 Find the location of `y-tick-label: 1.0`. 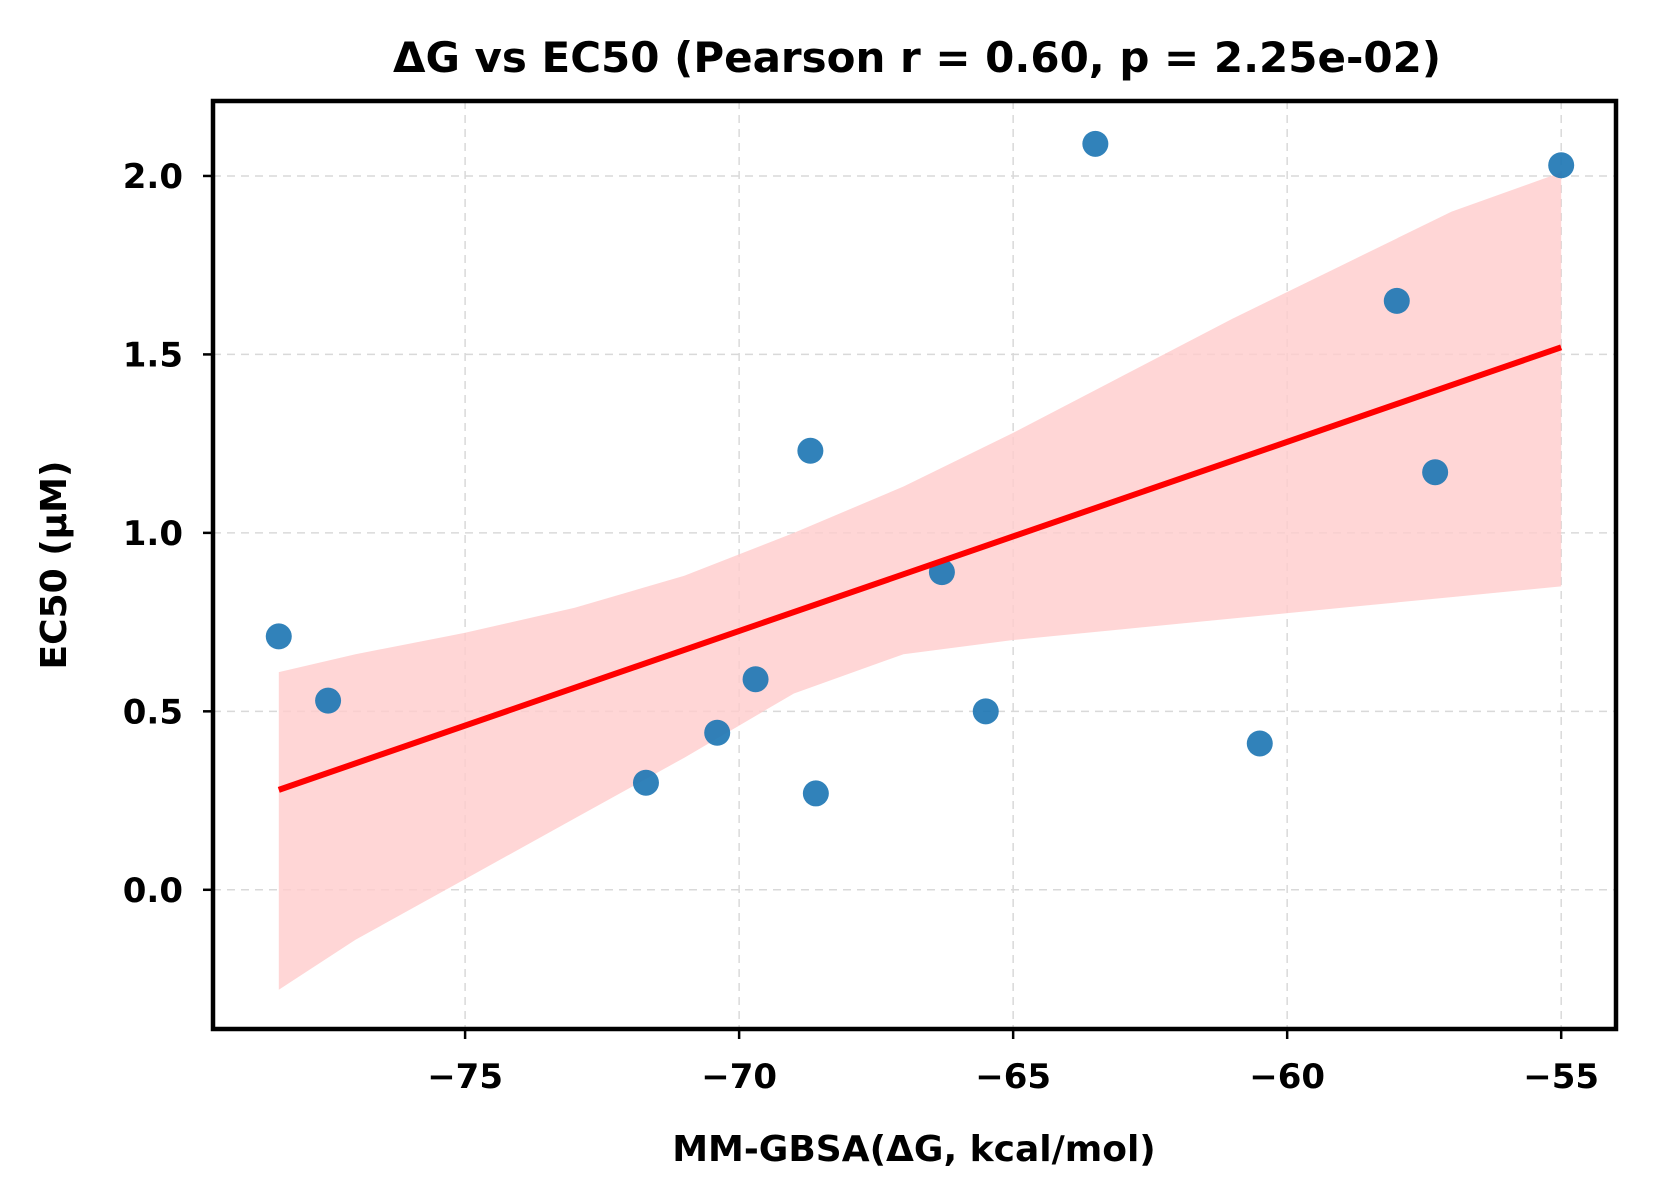

y-tick-label: 1.0 is located at coordinates (153, 534).